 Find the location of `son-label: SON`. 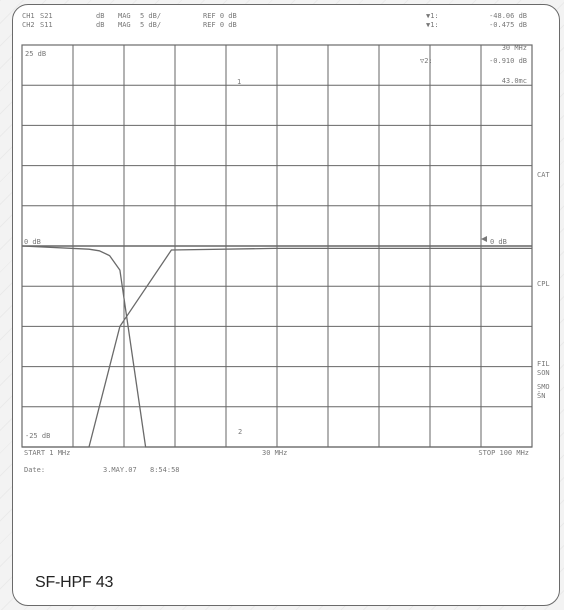

son-label: SON is located at coordinates (543, 373).